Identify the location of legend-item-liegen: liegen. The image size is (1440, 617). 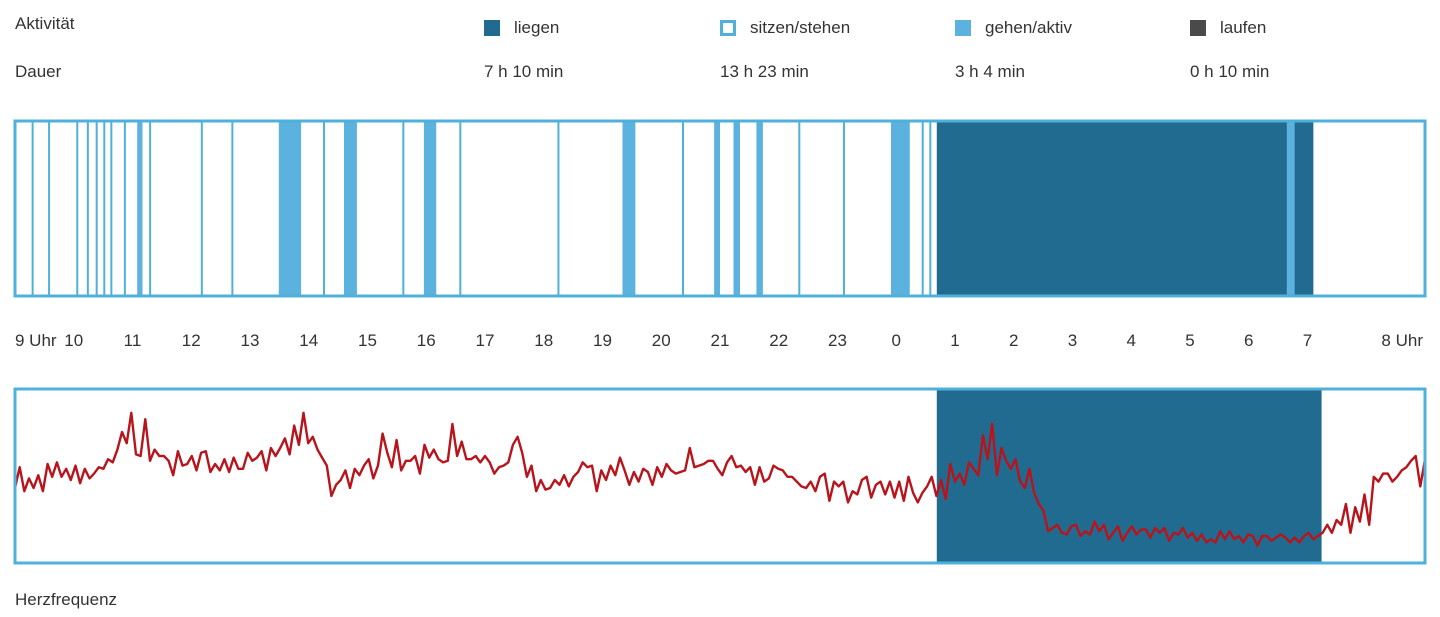
(521, 28).